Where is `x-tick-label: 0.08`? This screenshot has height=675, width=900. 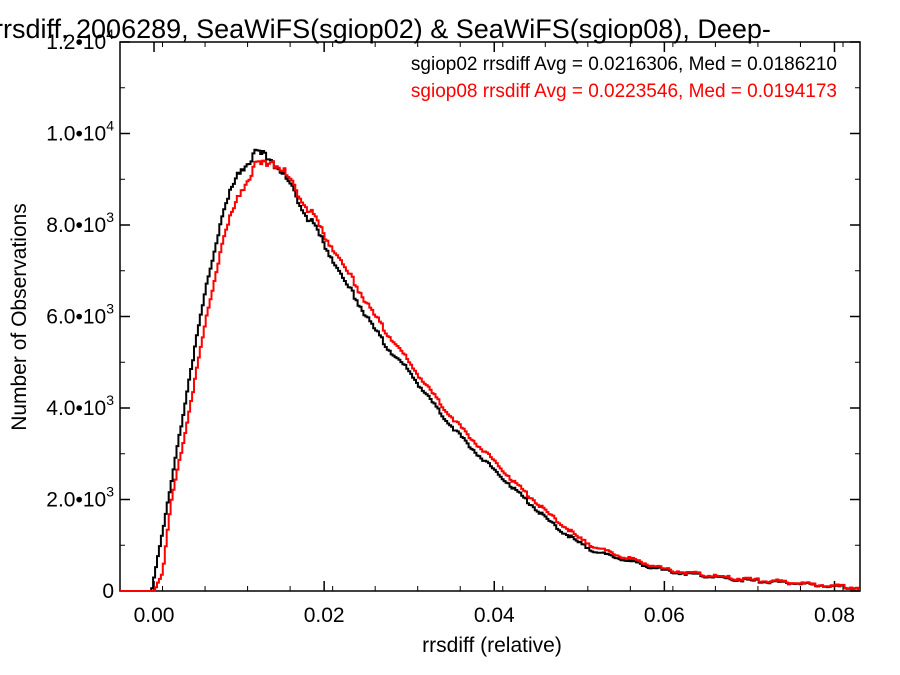
x-tick-label: 0.08 is located at coordinates (834, 615).